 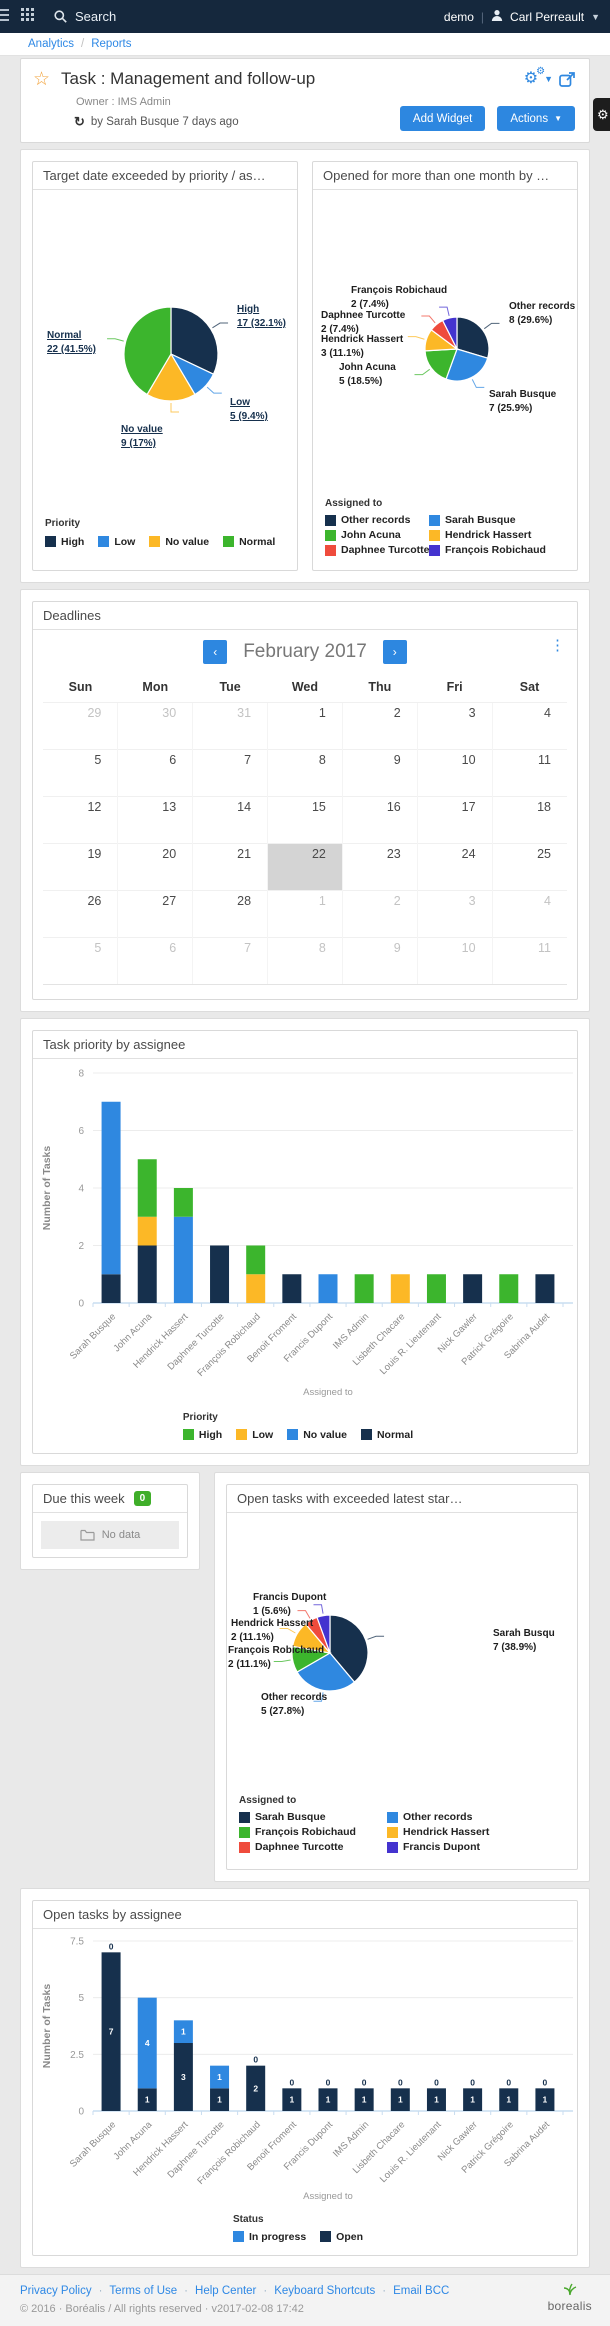 I want to click on legend-item: Low, so click(x=254, y=1435).